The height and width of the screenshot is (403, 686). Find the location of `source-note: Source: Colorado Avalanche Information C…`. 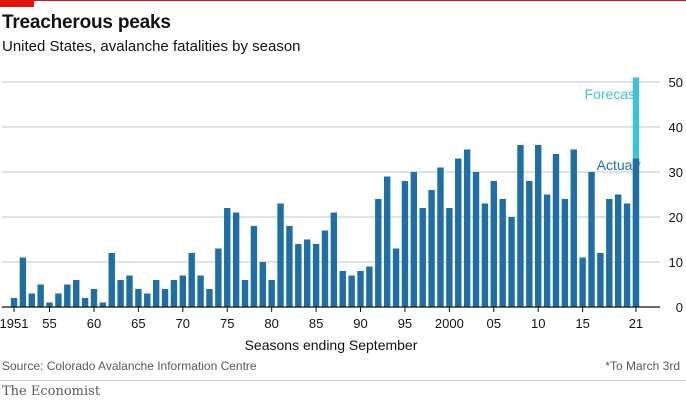

source-note: Source: Colorado Avalanche Information C… is located at coordinates (129, 366).